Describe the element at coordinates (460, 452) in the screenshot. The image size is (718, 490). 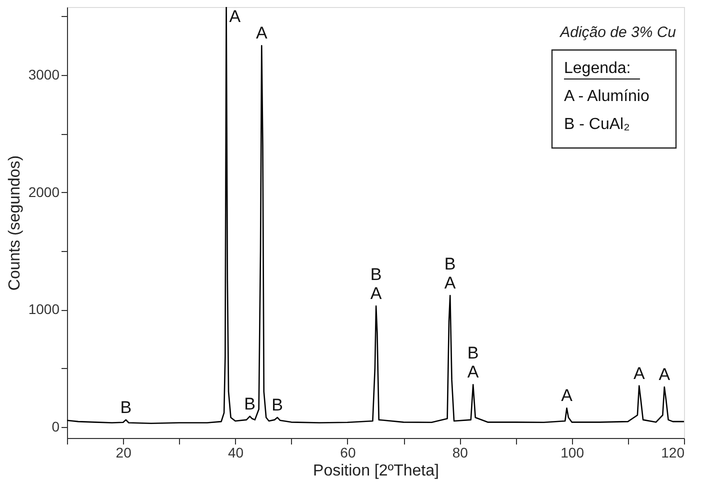
I see `x-tick-label: 80` at that location.